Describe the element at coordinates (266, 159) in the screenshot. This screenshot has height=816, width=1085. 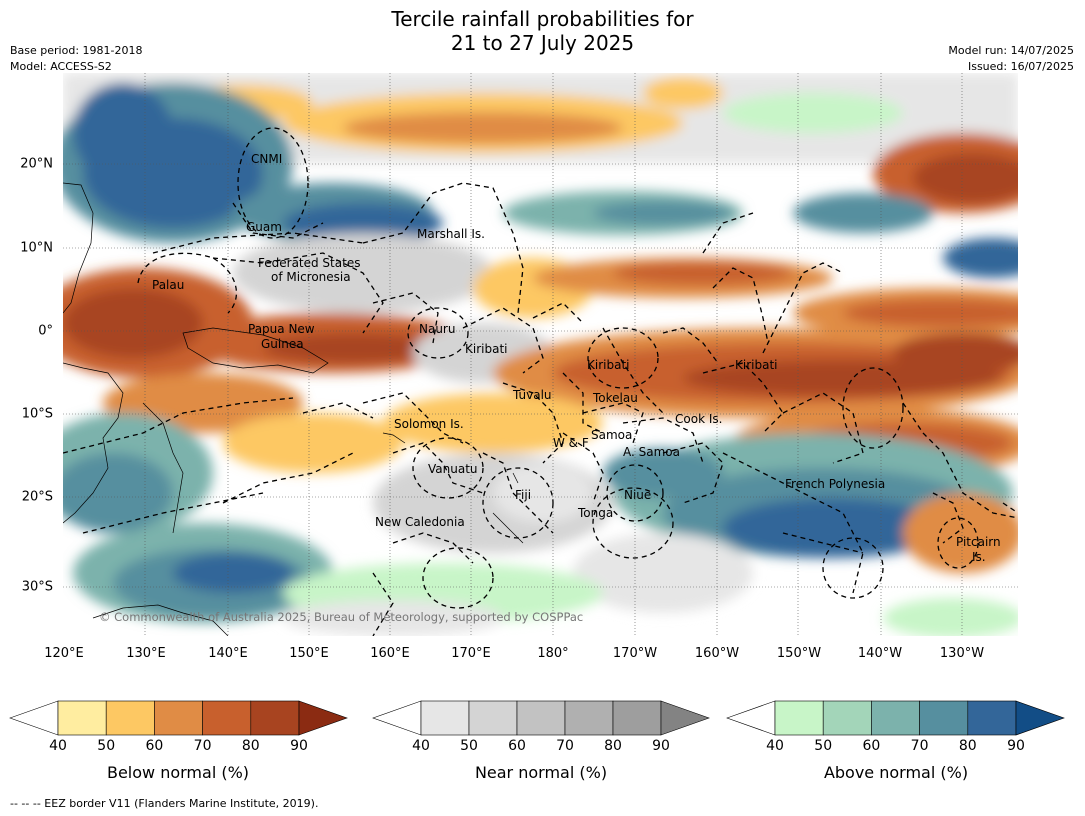
I see `place-label: CNMI` at that location.